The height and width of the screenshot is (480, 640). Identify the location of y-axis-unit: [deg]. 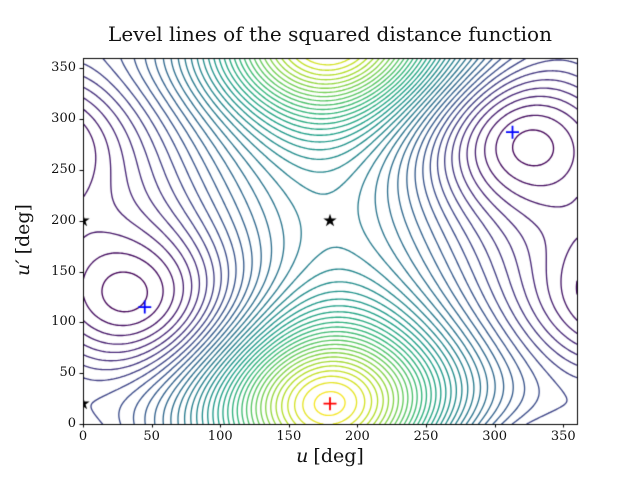
(23, 229).